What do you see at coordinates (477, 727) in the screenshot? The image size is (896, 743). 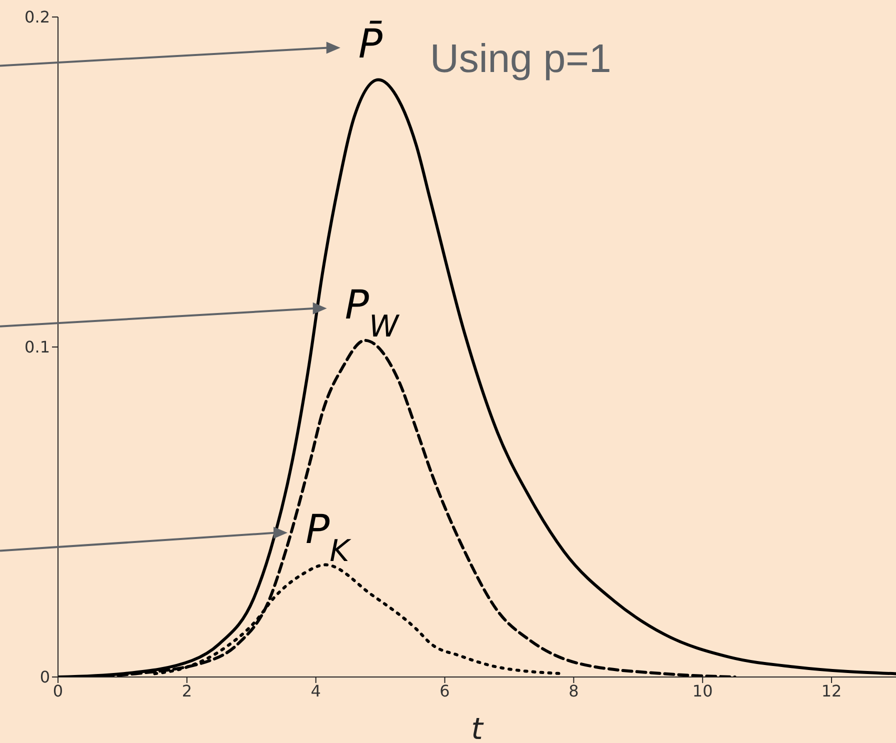 I see `x-axis-title: t` at bounding box center [477, 727].